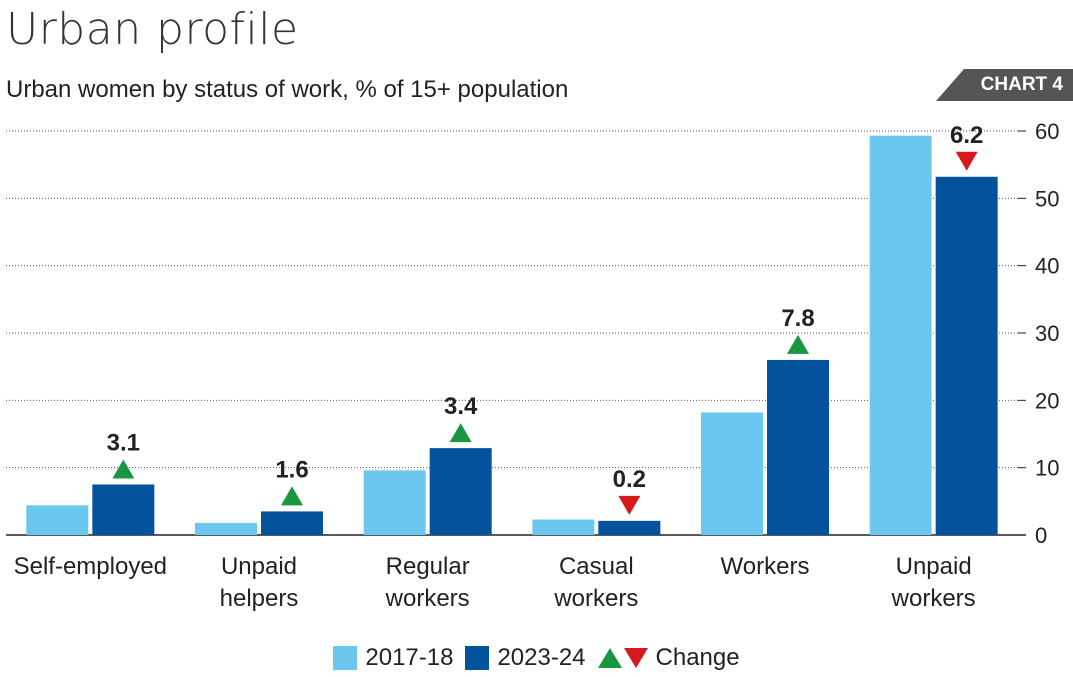  I want to click on legend-item-change: Change, so click(668, 658).